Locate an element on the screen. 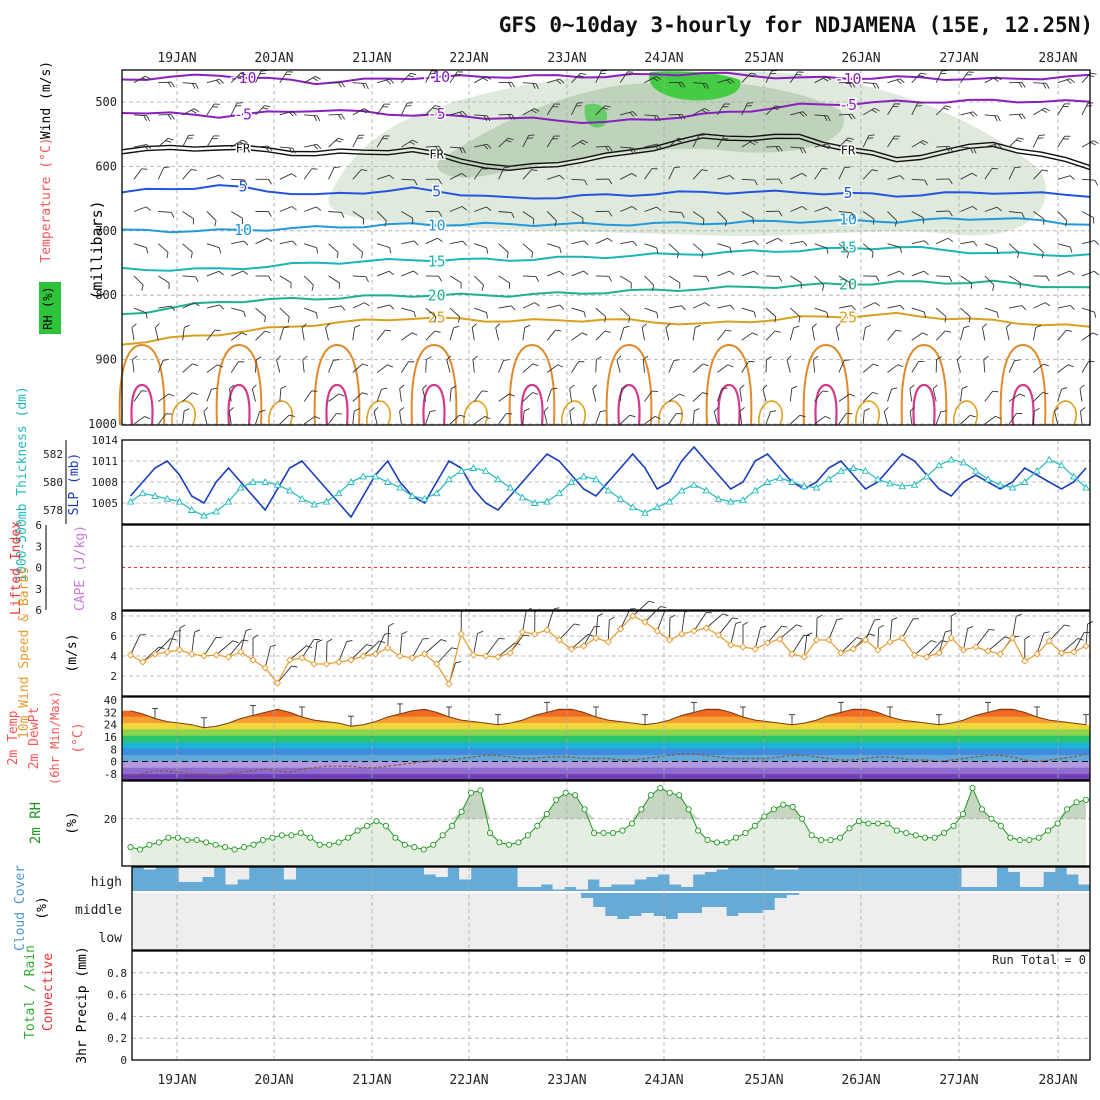  surface-temp-contour is located at coordinates (826, 384).